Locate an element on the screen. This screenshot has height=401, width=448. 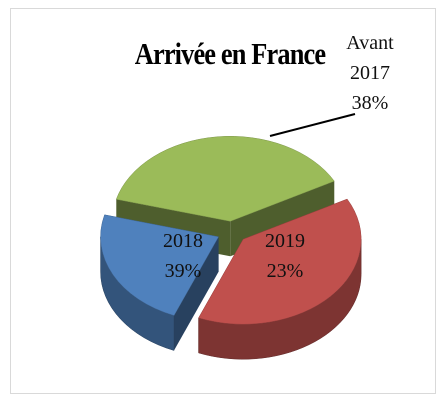
chart-title: Arrivée en France is located at coordinates (230, 53).